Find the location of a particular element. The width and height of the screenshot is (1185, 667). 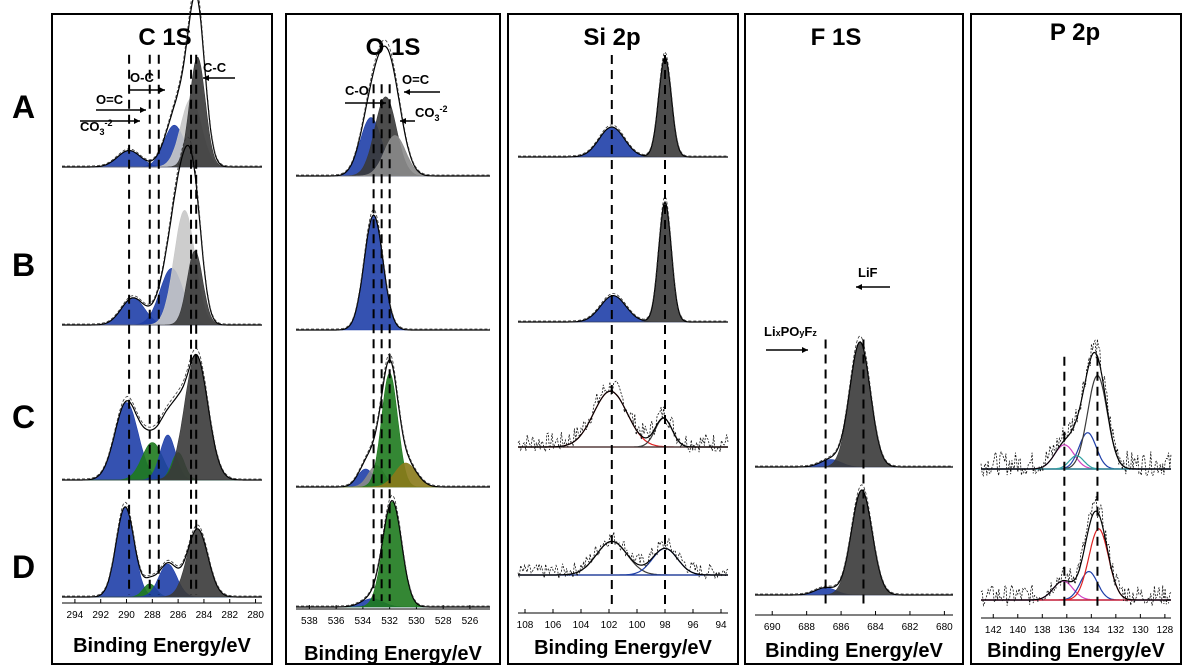

x-tick-label: 100 is located at coordinates (637, 625).